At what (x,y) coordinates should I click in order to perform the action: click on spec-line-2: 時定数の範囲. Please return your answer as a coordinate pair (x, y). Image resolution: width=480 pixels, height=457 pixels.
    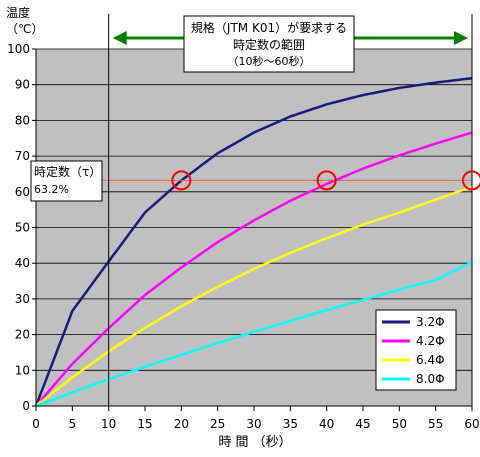
    Looking at the image, I should click on (269, 44).